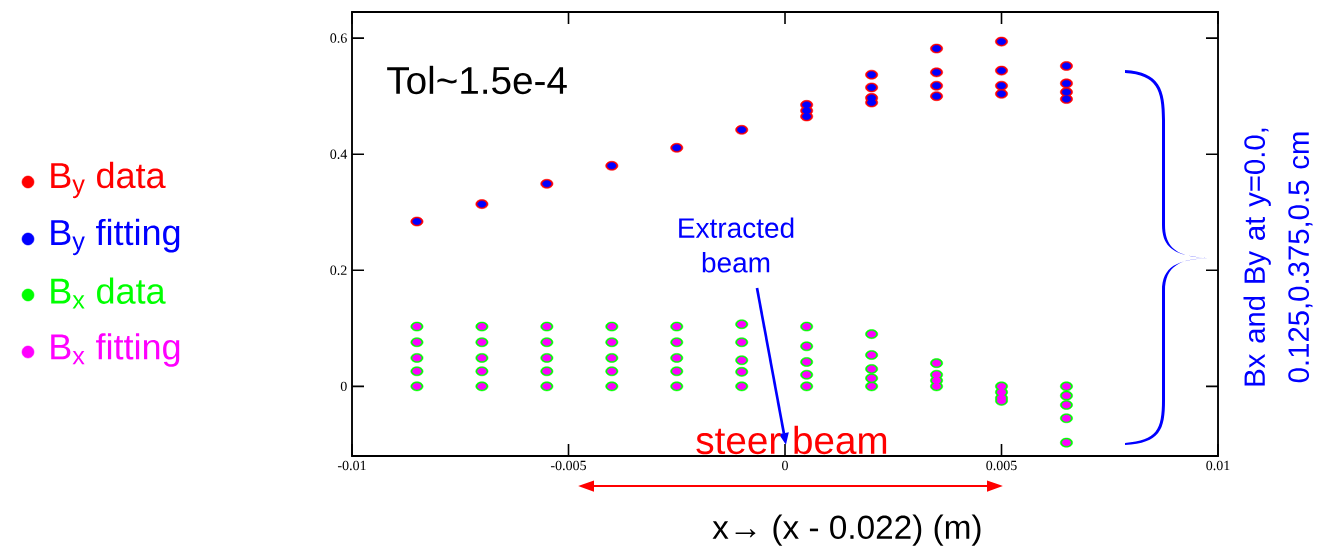  What do you see at coordinates (785, 465) in the screenshot?
I see `x-tick-label: 0` at bounding box center [785, 465].